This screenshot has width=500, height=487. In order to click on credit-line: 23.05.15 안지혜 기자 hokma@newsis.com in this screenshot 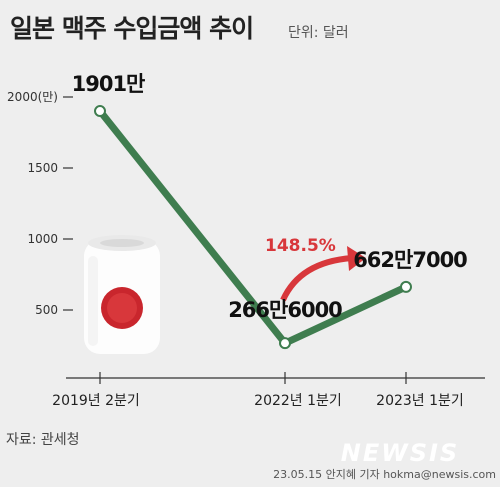, I will do `click(384, 474)`.